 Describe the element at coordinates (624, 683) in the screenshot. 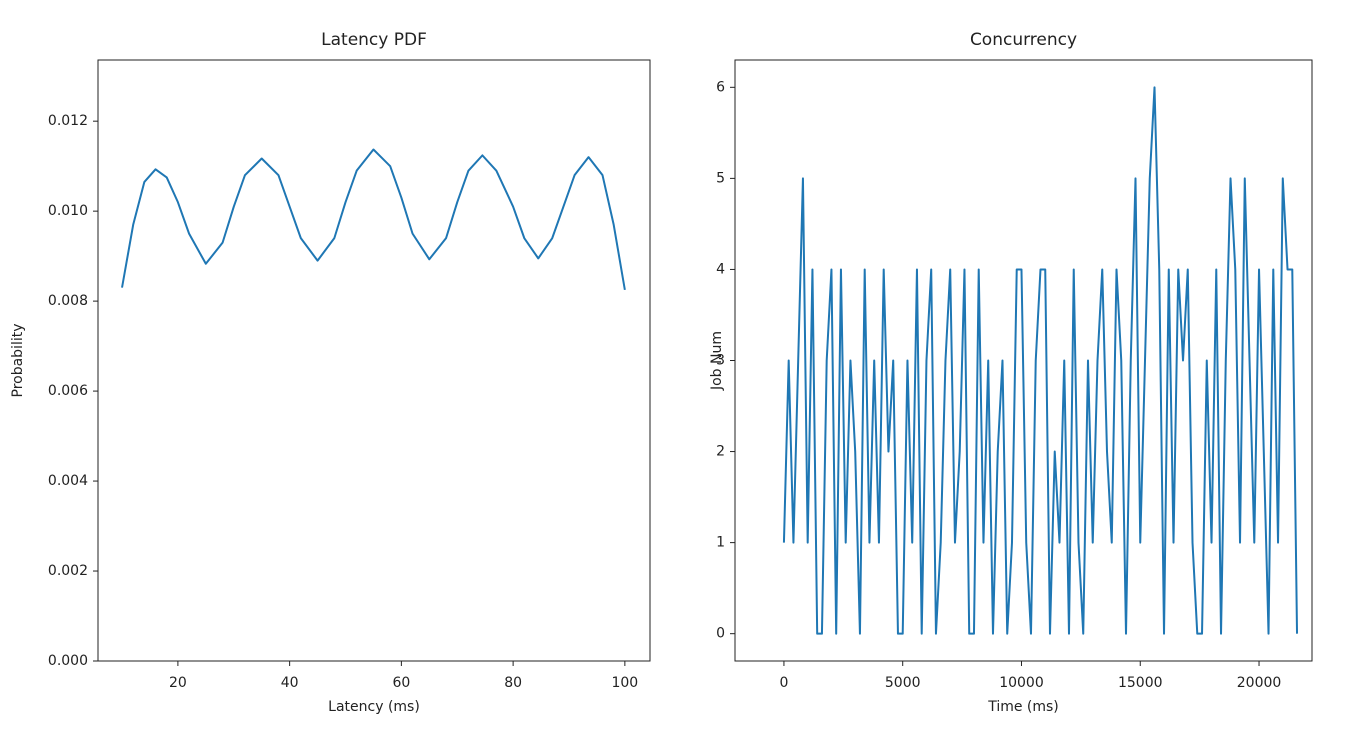

I see `x-tick-label: 100` at that location.